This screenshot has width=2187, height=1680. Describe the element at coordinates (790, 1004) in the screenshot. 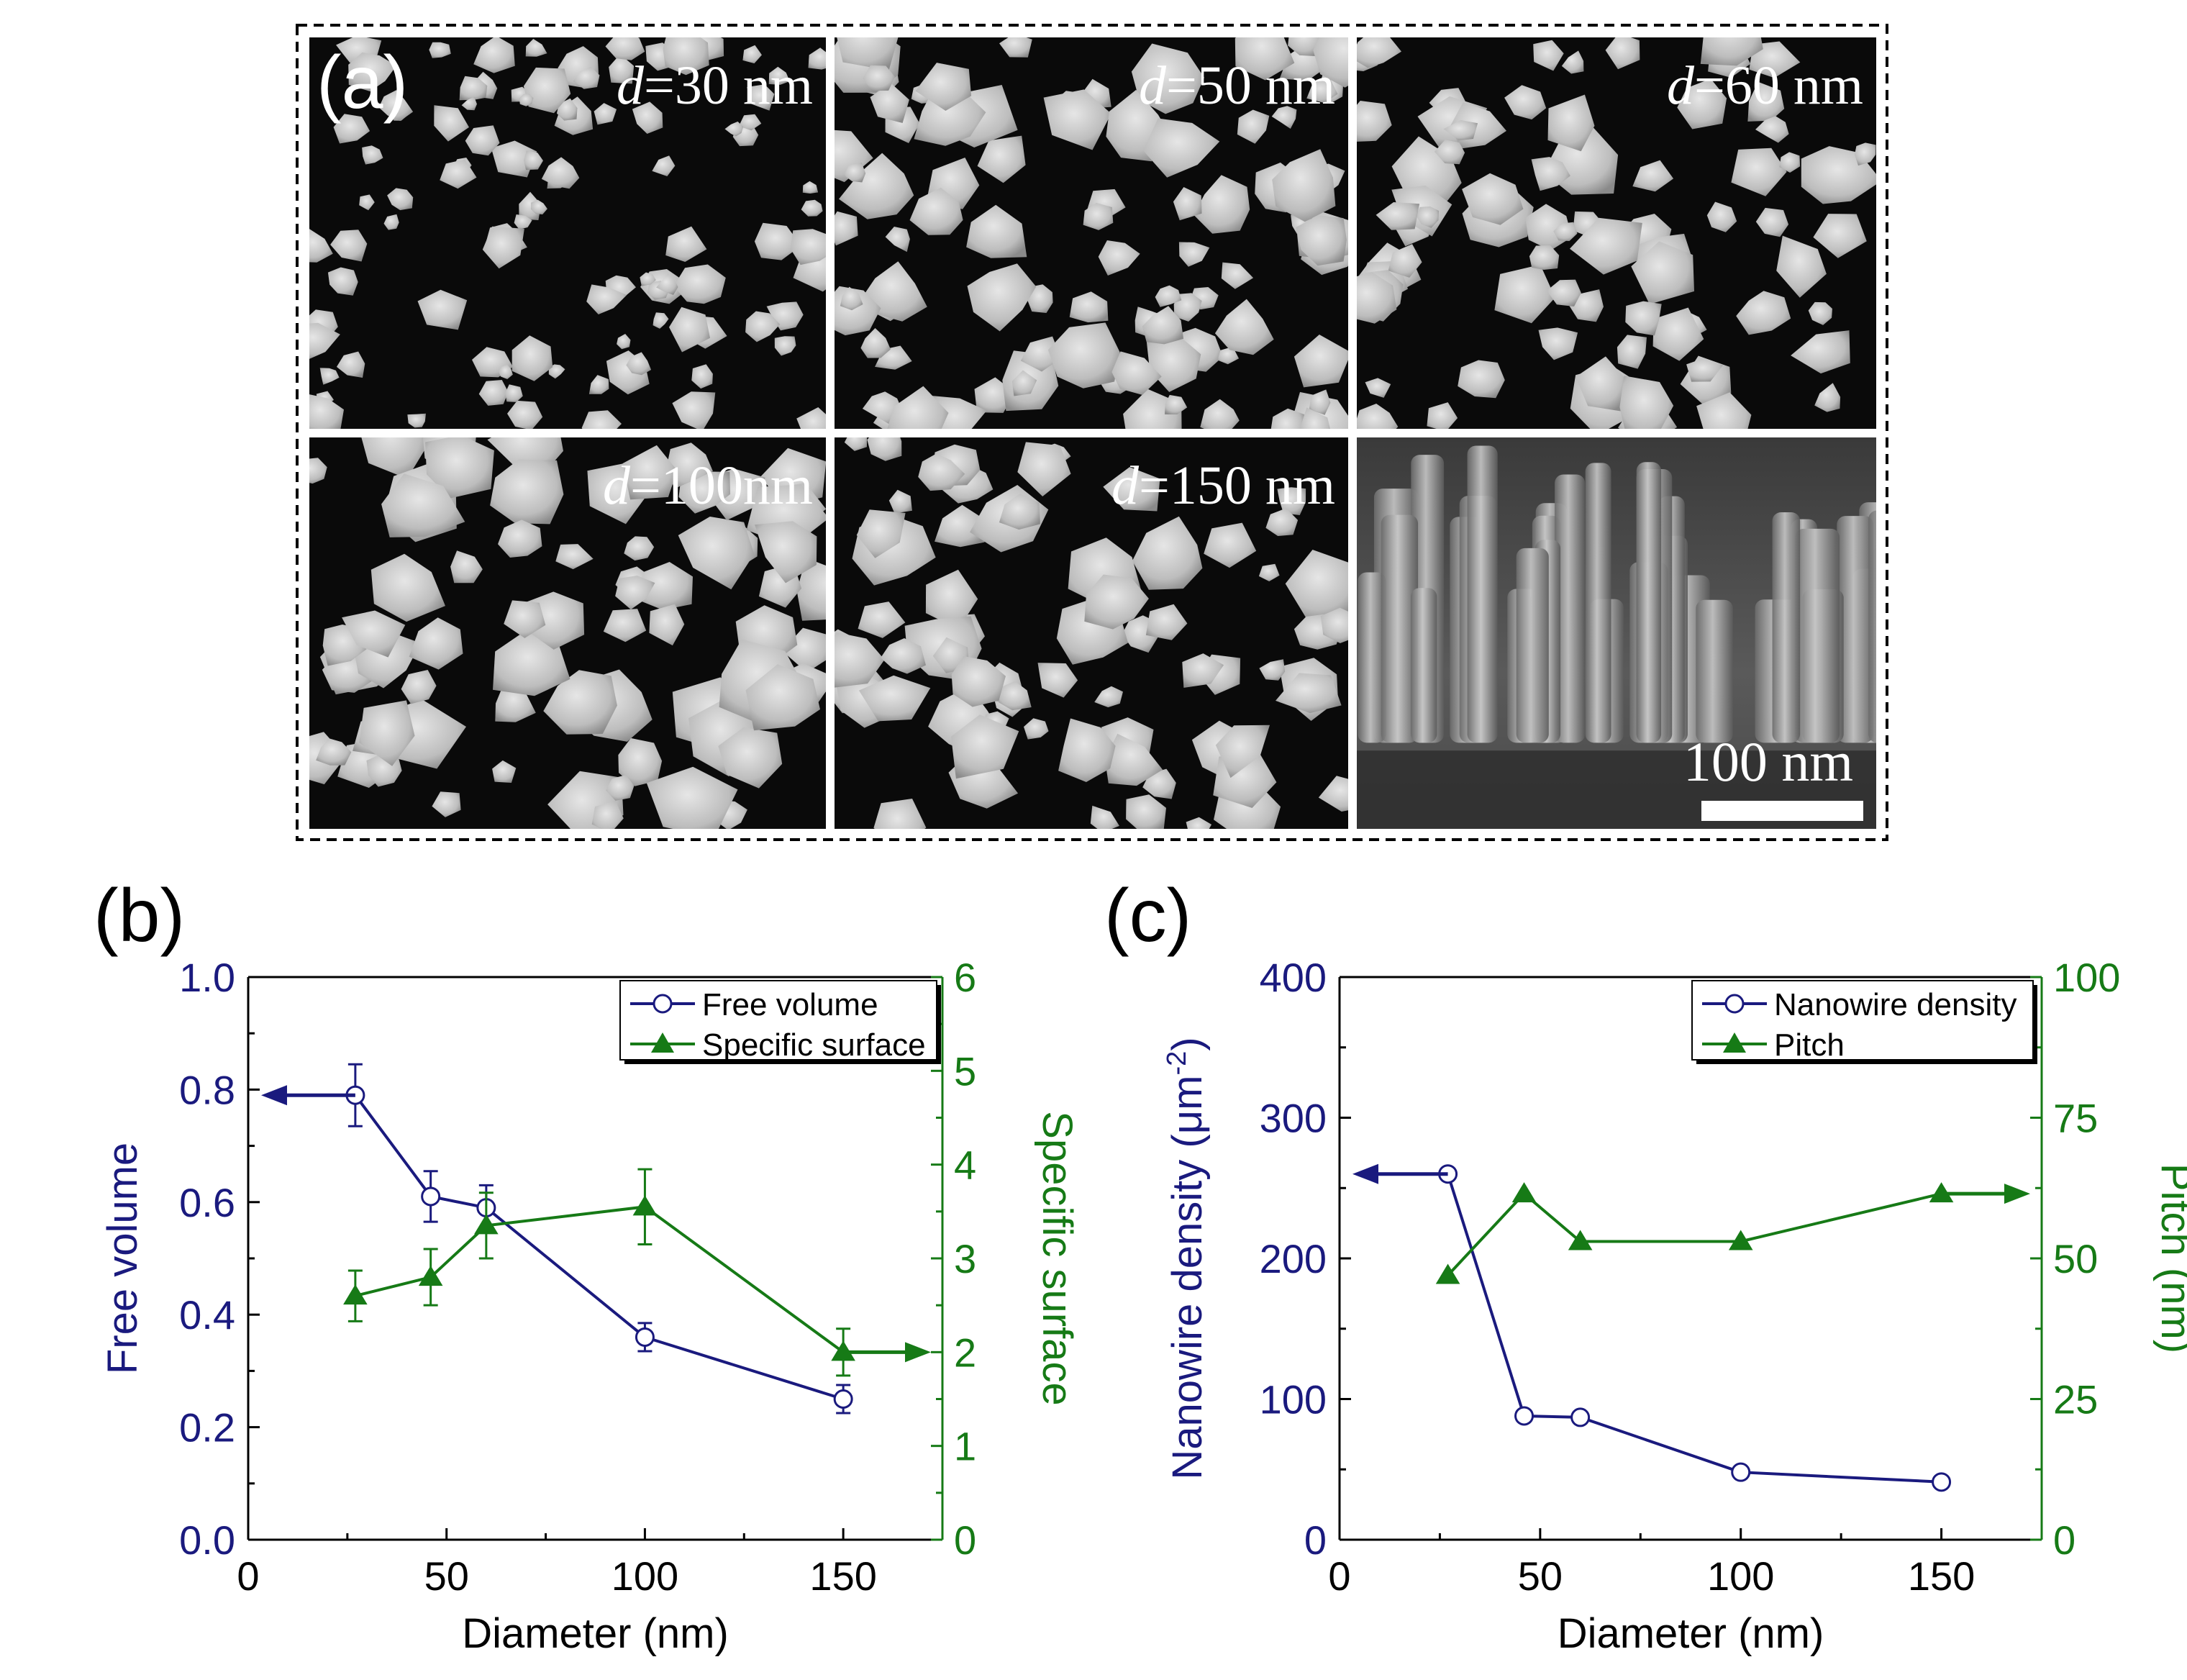

I see `legend-label: Free volume` at that location.